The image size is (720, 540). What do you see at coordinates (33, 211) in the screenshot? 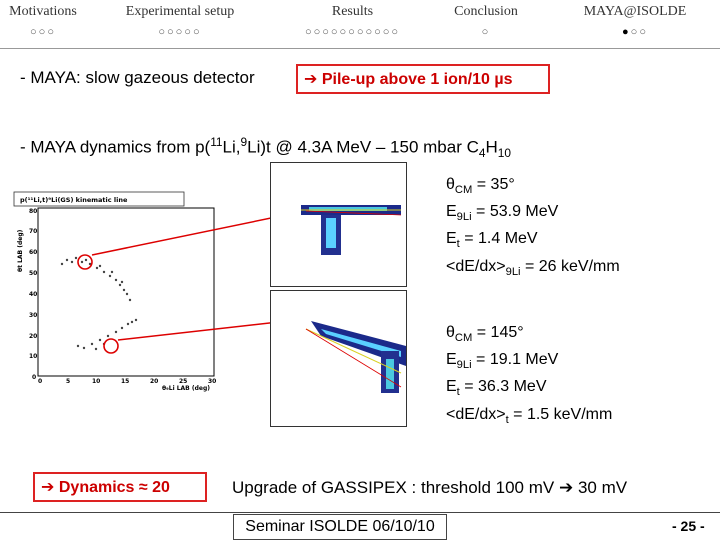
I see `y-tick: 80` at bounding box center [33, 211].